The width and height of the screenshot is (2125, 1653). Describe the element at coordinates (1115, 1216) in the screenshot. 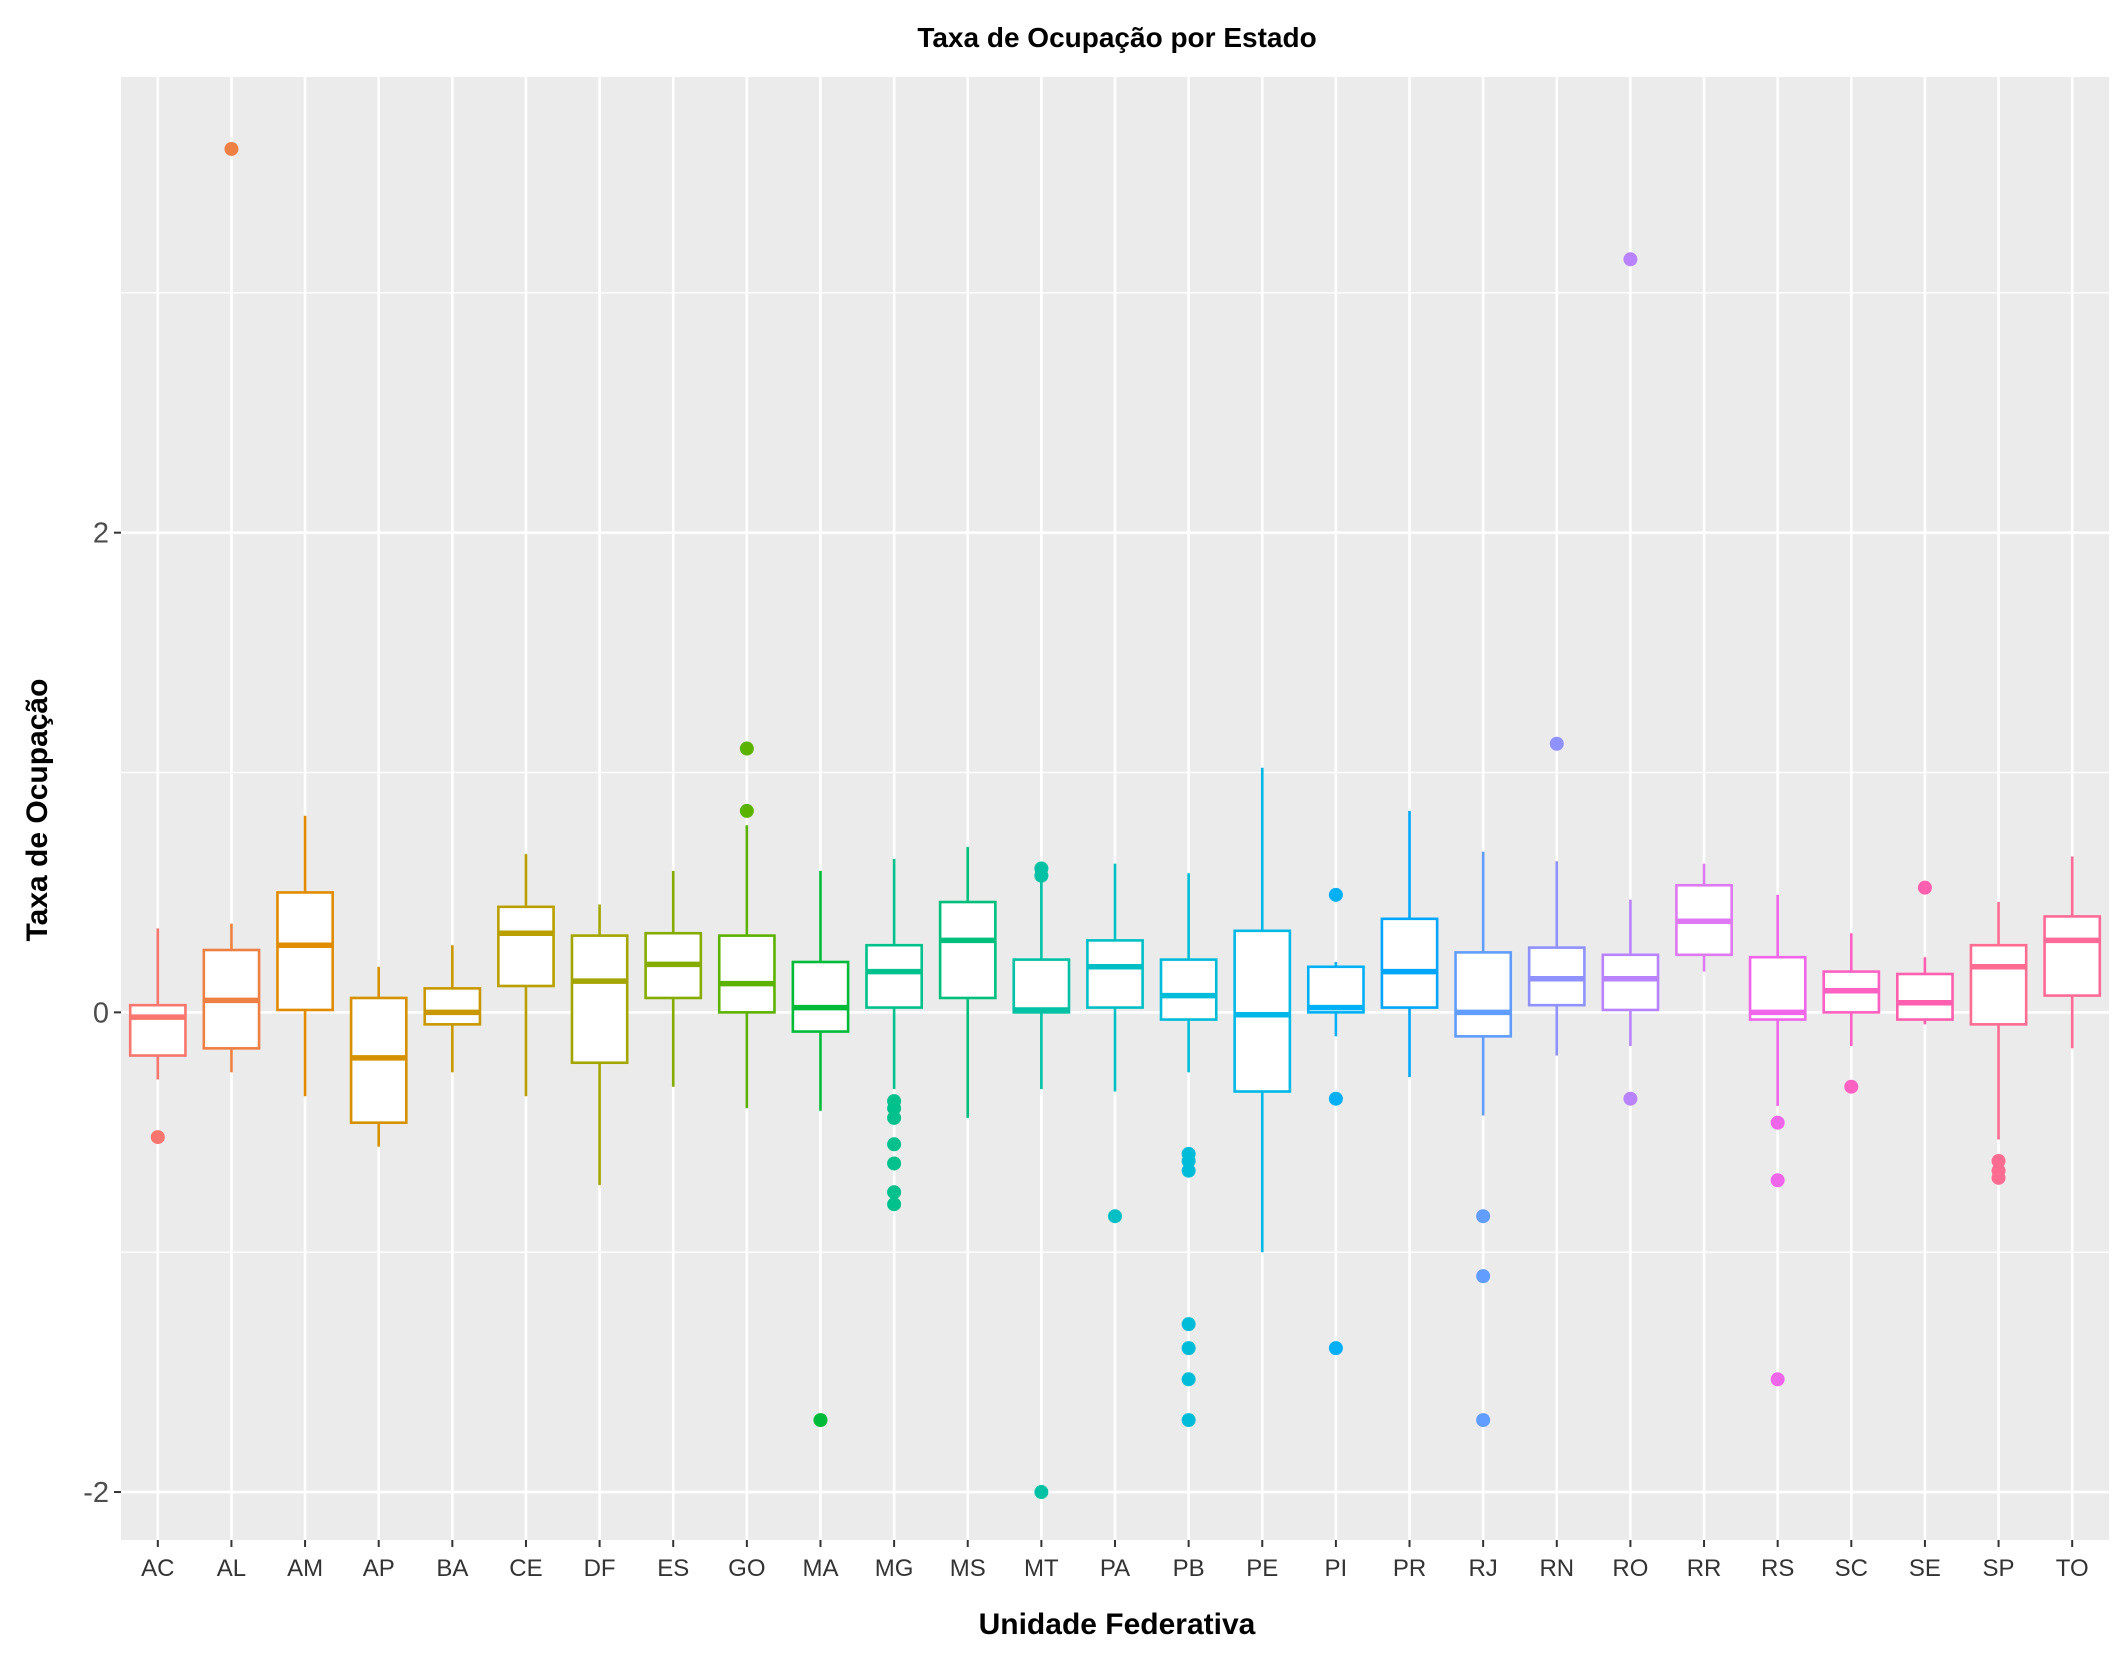

I see `outlier-point-pa` at that location.